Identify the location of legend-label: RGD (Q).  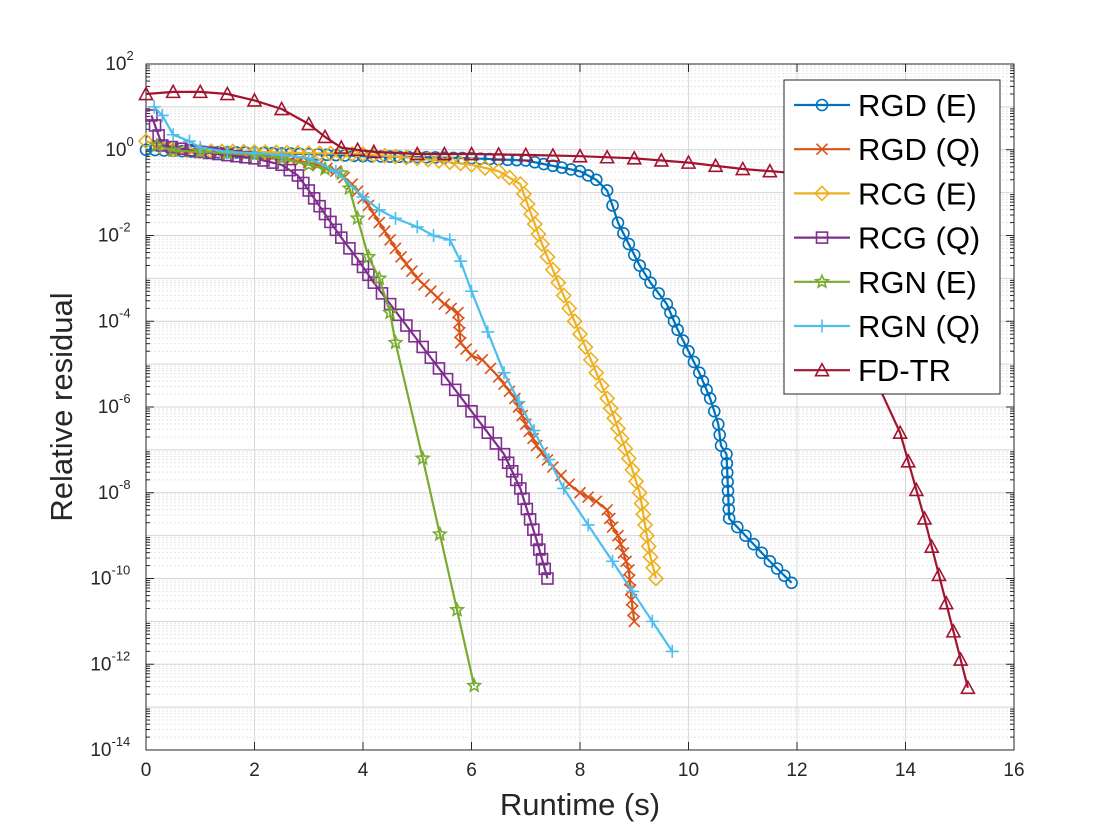
(919, 149).